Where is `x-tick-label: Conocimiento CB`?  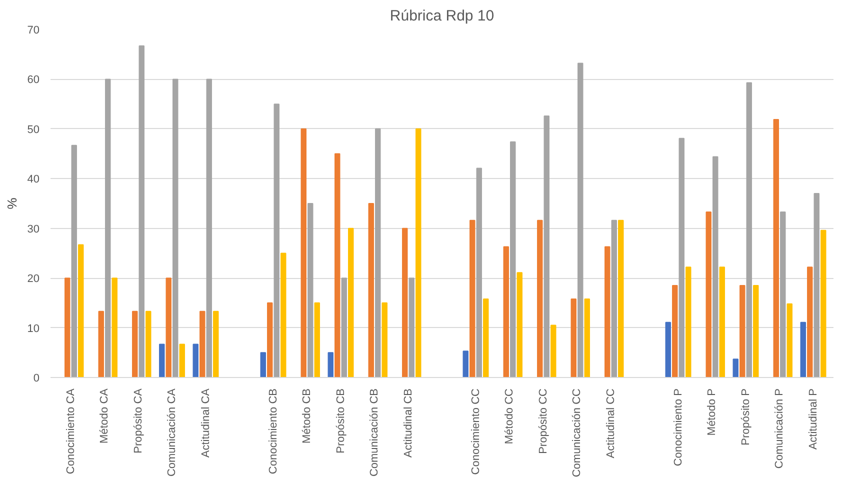 x-tick-label: Conocimiento CB is located at coordinates (273, 431).